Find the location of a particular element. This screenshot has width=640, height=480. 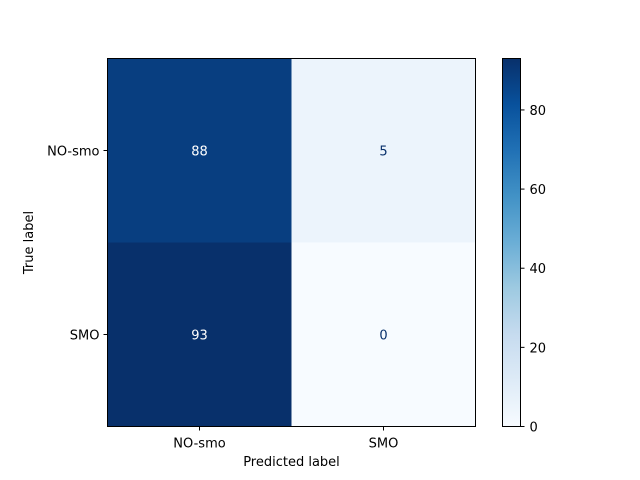

cell-value-label: 88 is located at coordinates (199, 152).